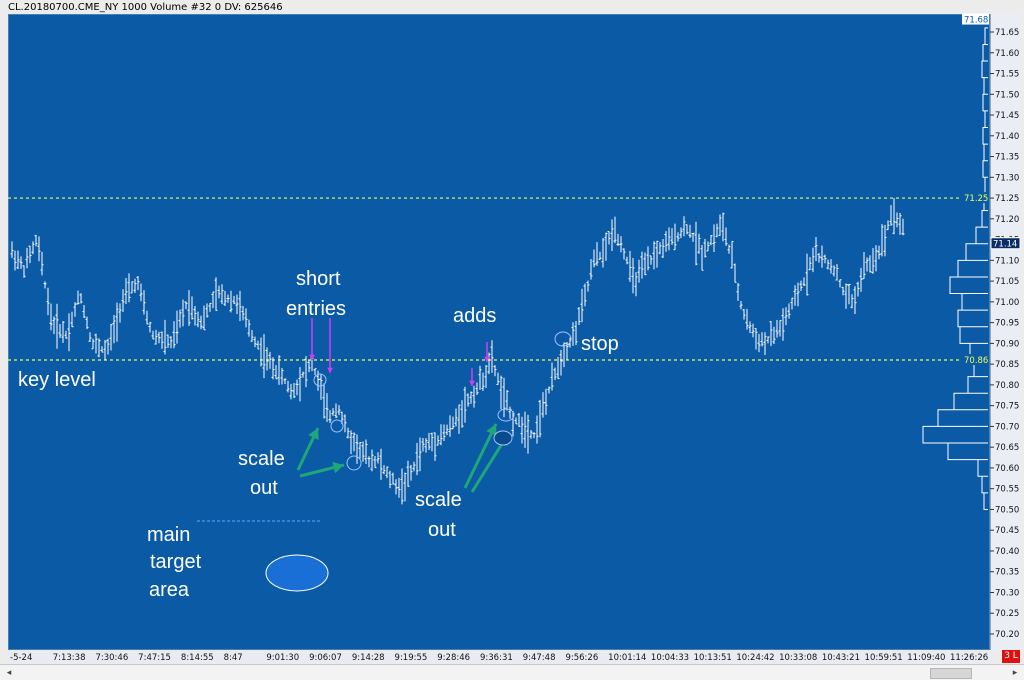 The height and width of the screenshot is (680, 1024). I want to click on annotation-main-target-line1: main, so click(168, 535).